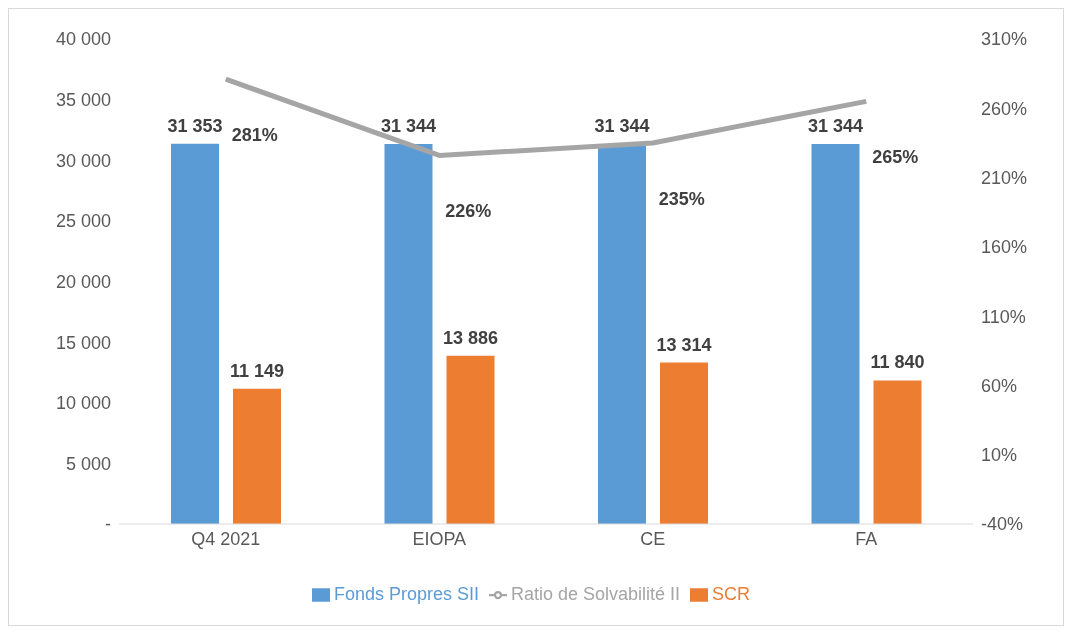 Image resolution: width=1072 pixels, height=634 pixels. Describe the element at coordinates (895, 157) in the screenshot. I see `data-label: 265%` at that location.